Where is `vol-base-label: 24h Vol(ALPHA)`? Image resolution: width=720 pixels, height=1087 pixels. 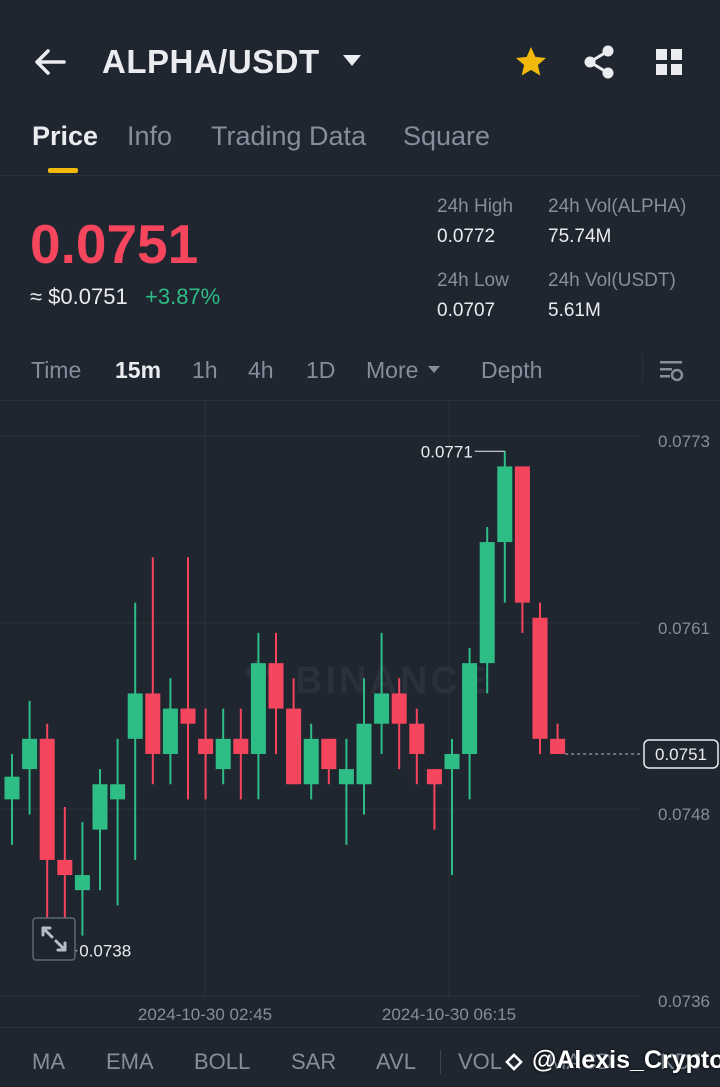
vol-base-label: 24h Vol(ALPHA) is located at coordinates (617, 206).